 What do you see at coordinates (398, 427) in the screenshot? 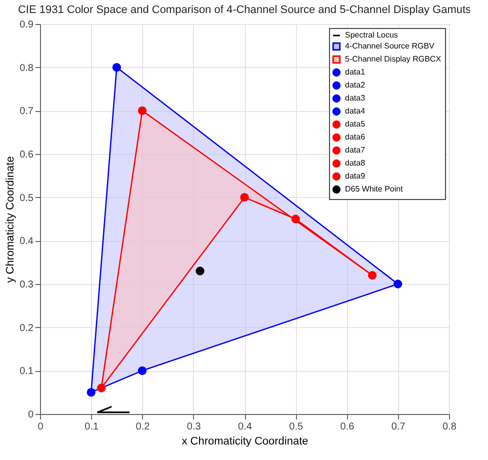
I see `x-tick-label: 0.7` at bounding box center [398, 427].